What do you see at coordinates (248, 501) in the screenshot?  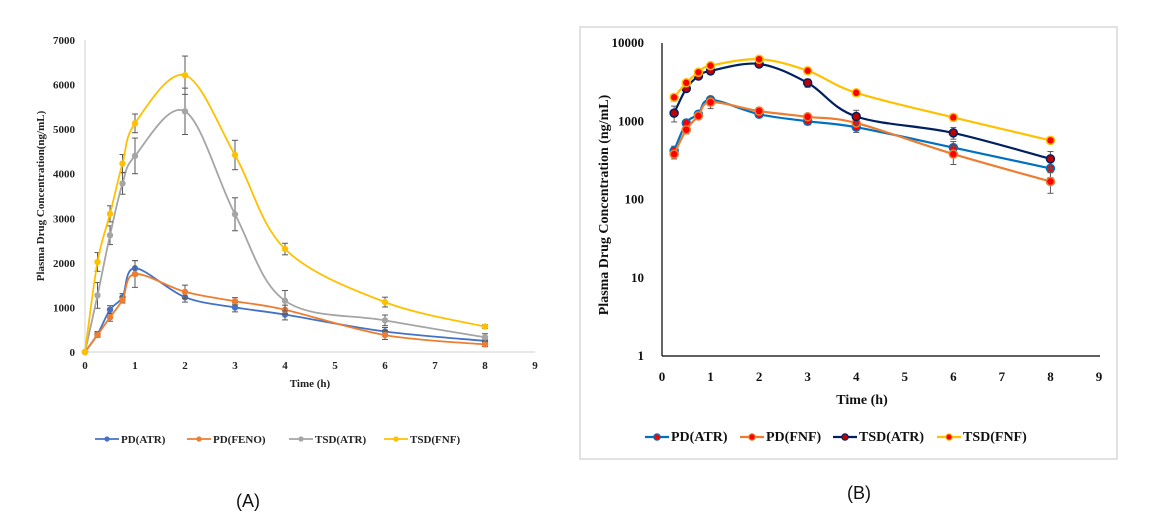 I see `chart-a-panel-label: (A)` at bounding box center [248, 501].